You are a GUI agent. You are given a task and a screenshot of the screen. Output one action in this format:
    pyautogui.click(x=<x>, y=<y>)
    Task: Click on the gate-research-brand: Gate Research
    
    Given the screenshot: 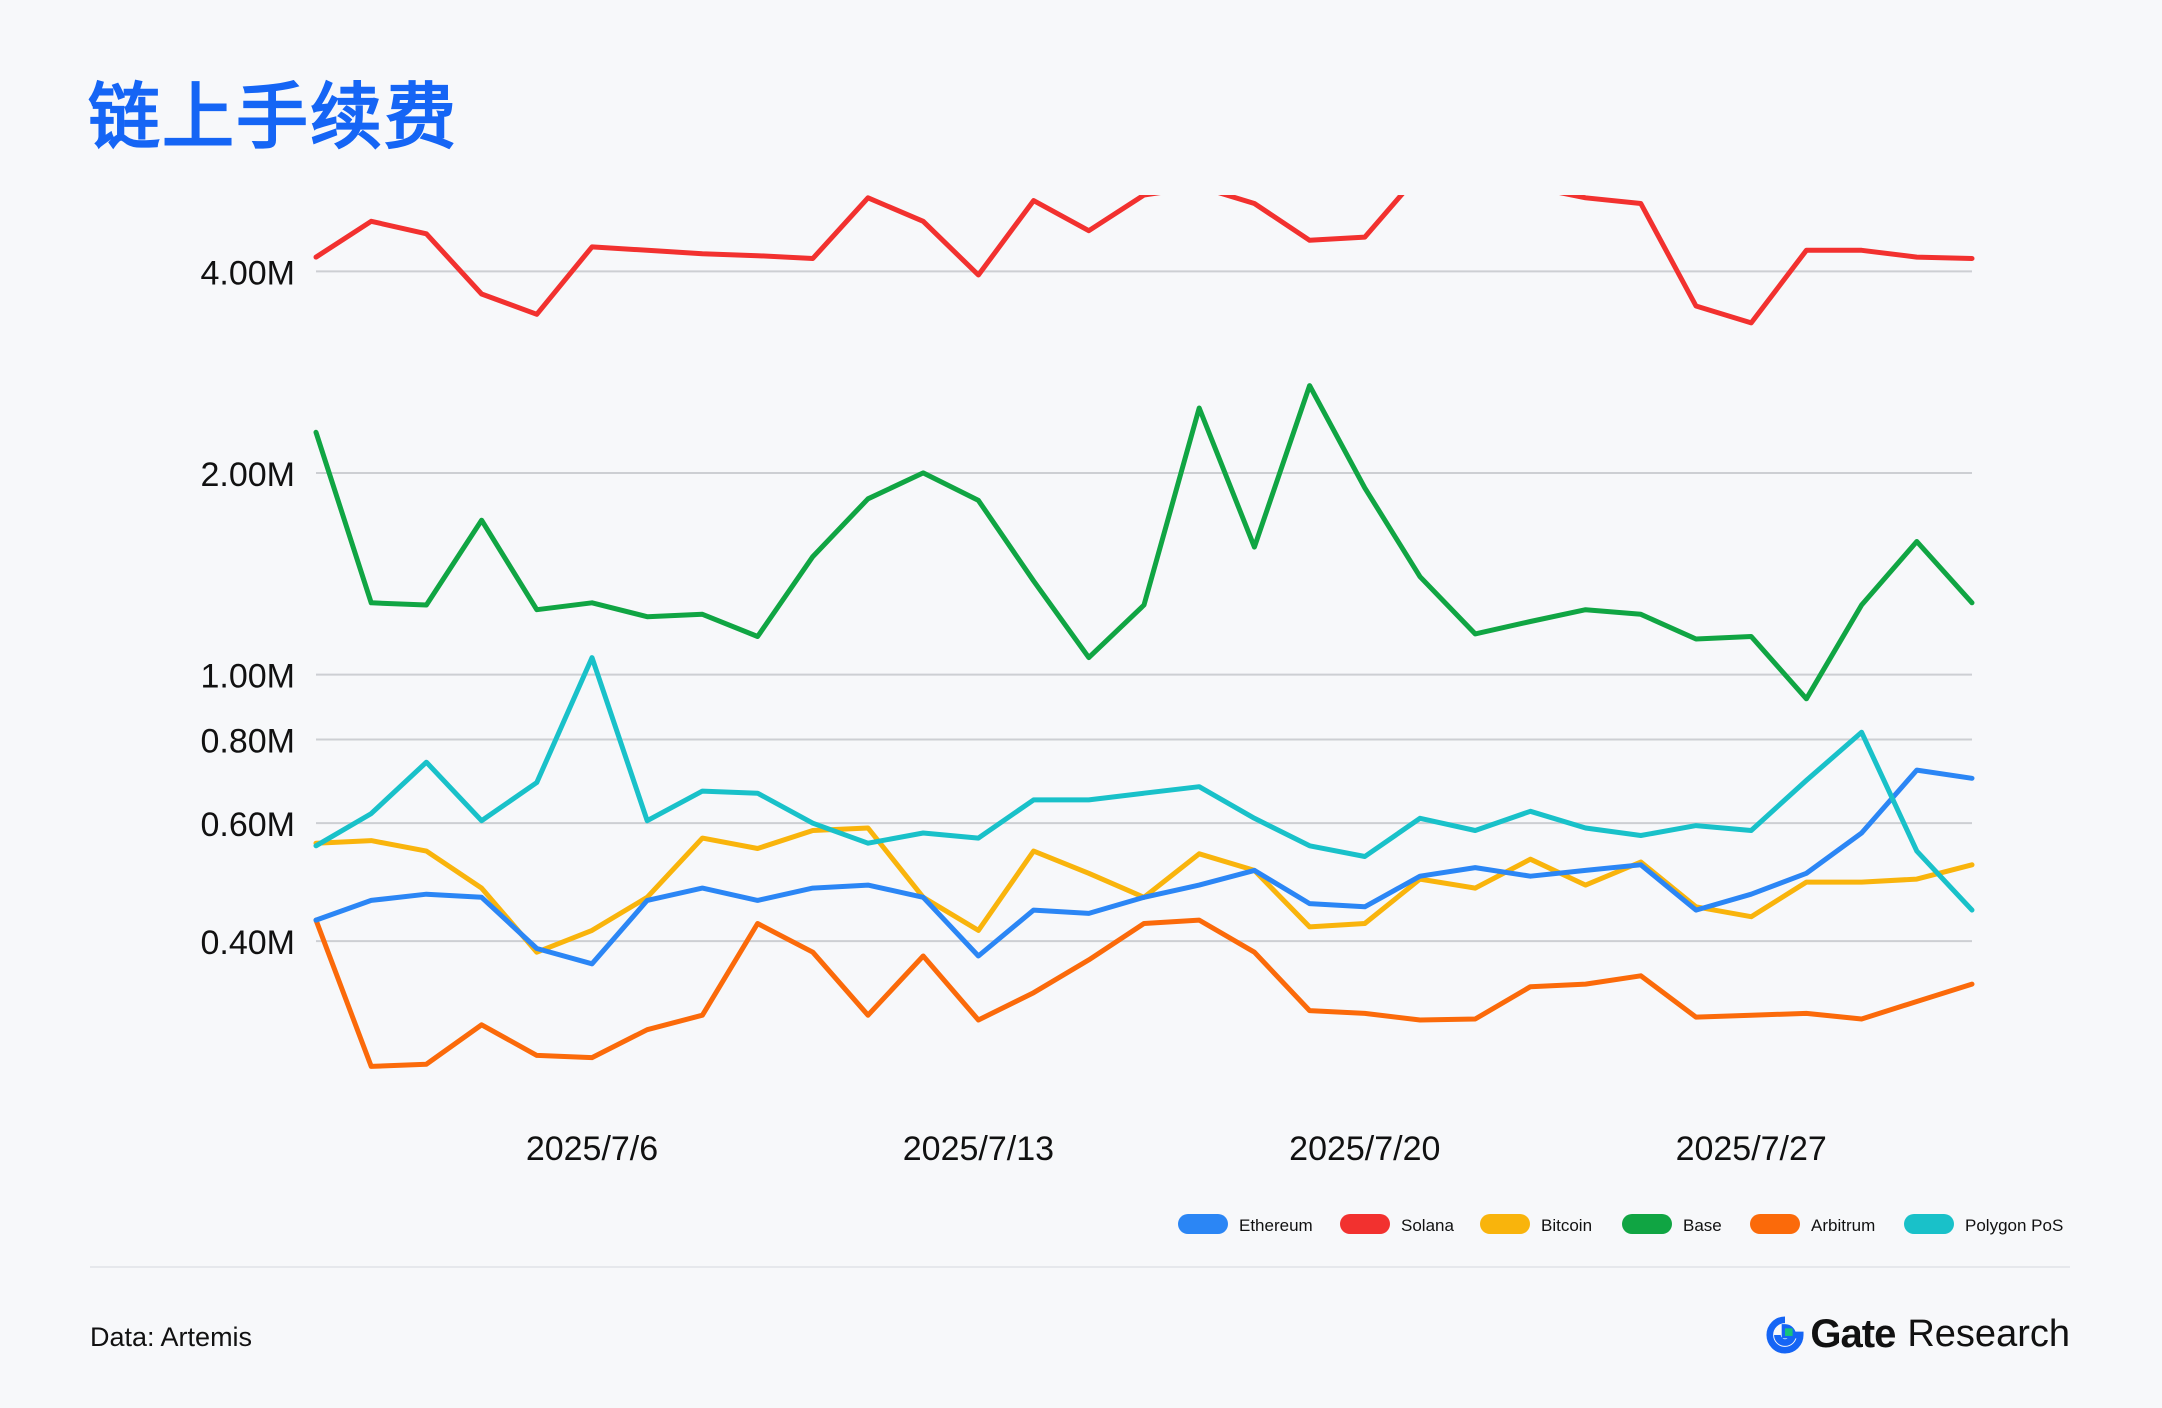 What is the action you would take?
    pyautogui.click(x=1918, y=1334)
    